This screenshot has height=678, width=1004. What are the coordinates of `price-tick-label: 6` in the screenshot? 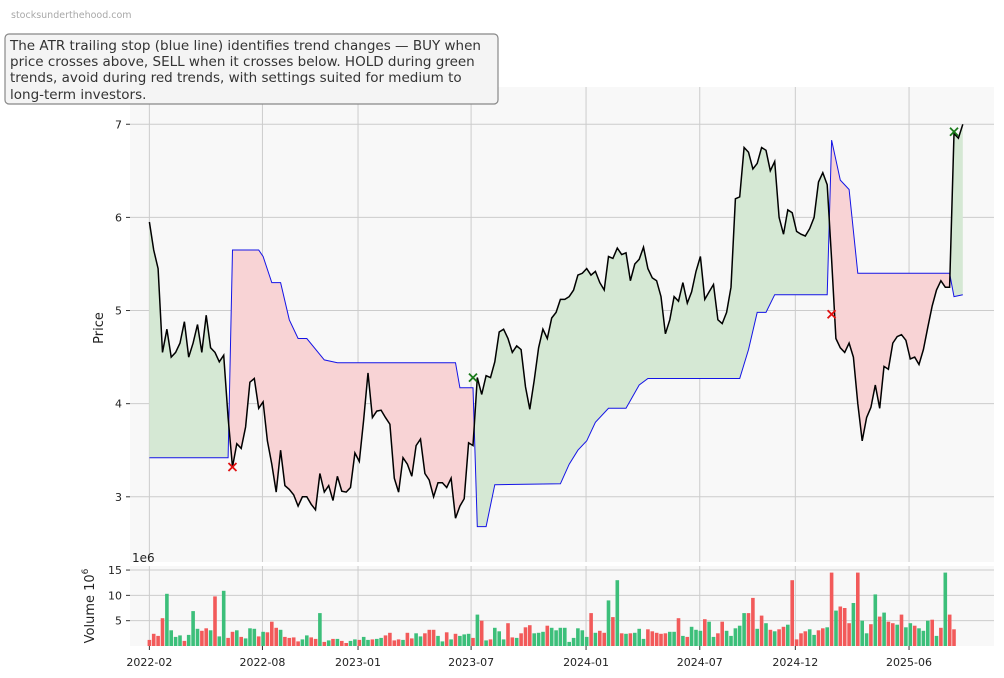 It's located at (118, 217).